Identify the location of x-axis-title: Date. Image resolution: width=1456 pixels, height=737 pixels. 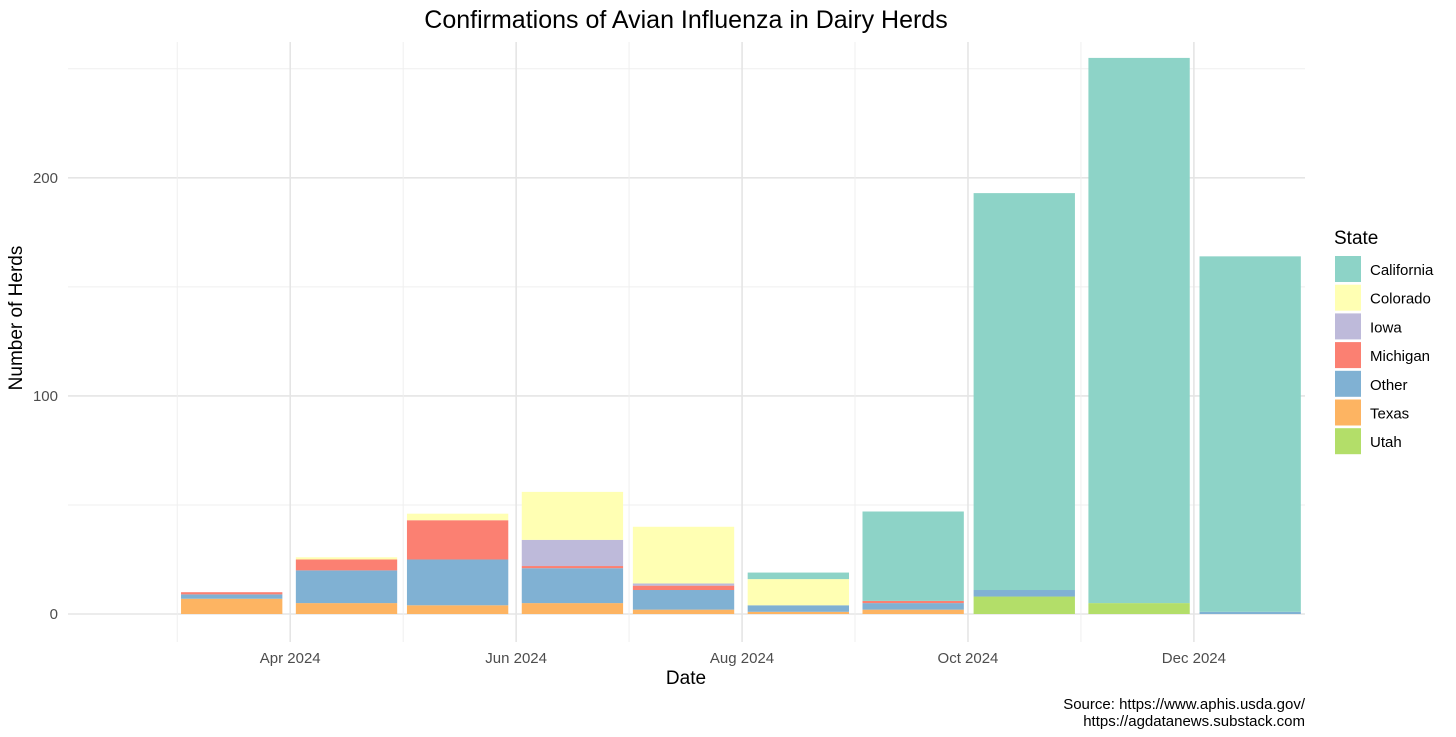
(686, 678).